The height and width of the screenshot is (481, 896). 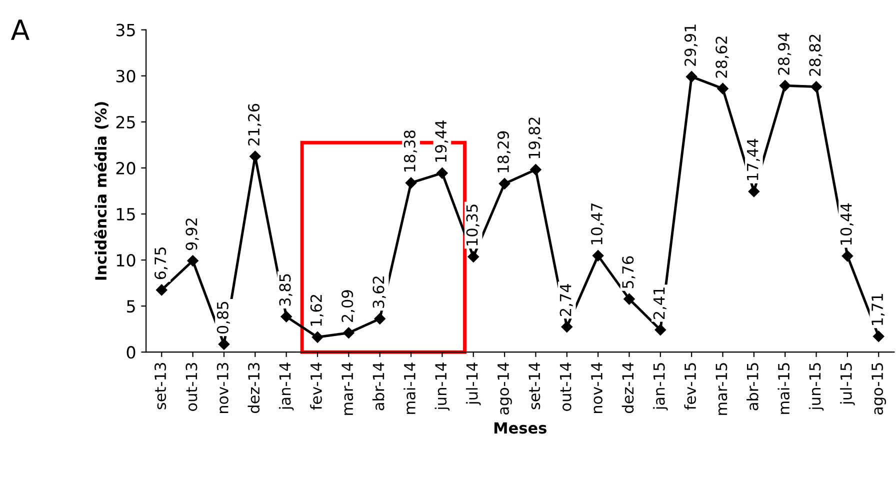 I want to click on data-label: 9,92, so click(x=192, y=234).